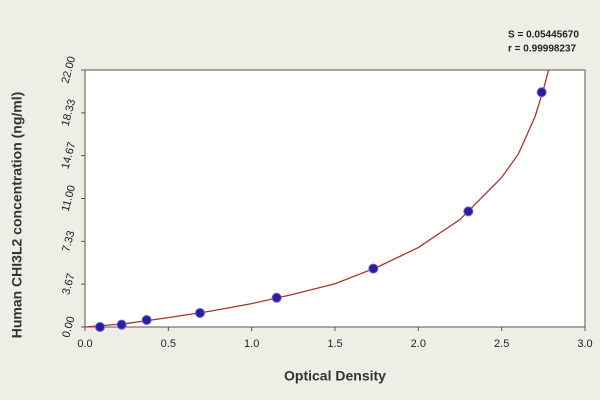 This screenshot has height=400, width=600. Describe the element at coordinates (69, 113) in the screenshot. I see `y-tick-label: 18.33` at that location.